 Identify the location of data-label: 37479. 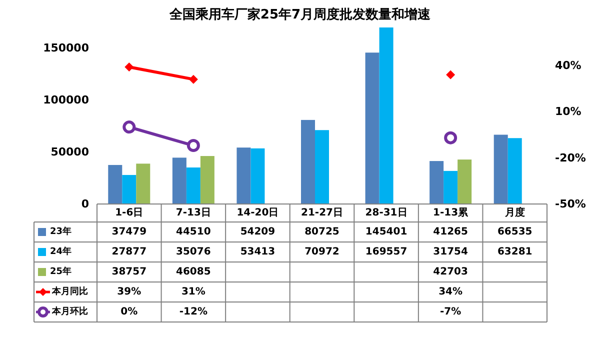
(129, 232).